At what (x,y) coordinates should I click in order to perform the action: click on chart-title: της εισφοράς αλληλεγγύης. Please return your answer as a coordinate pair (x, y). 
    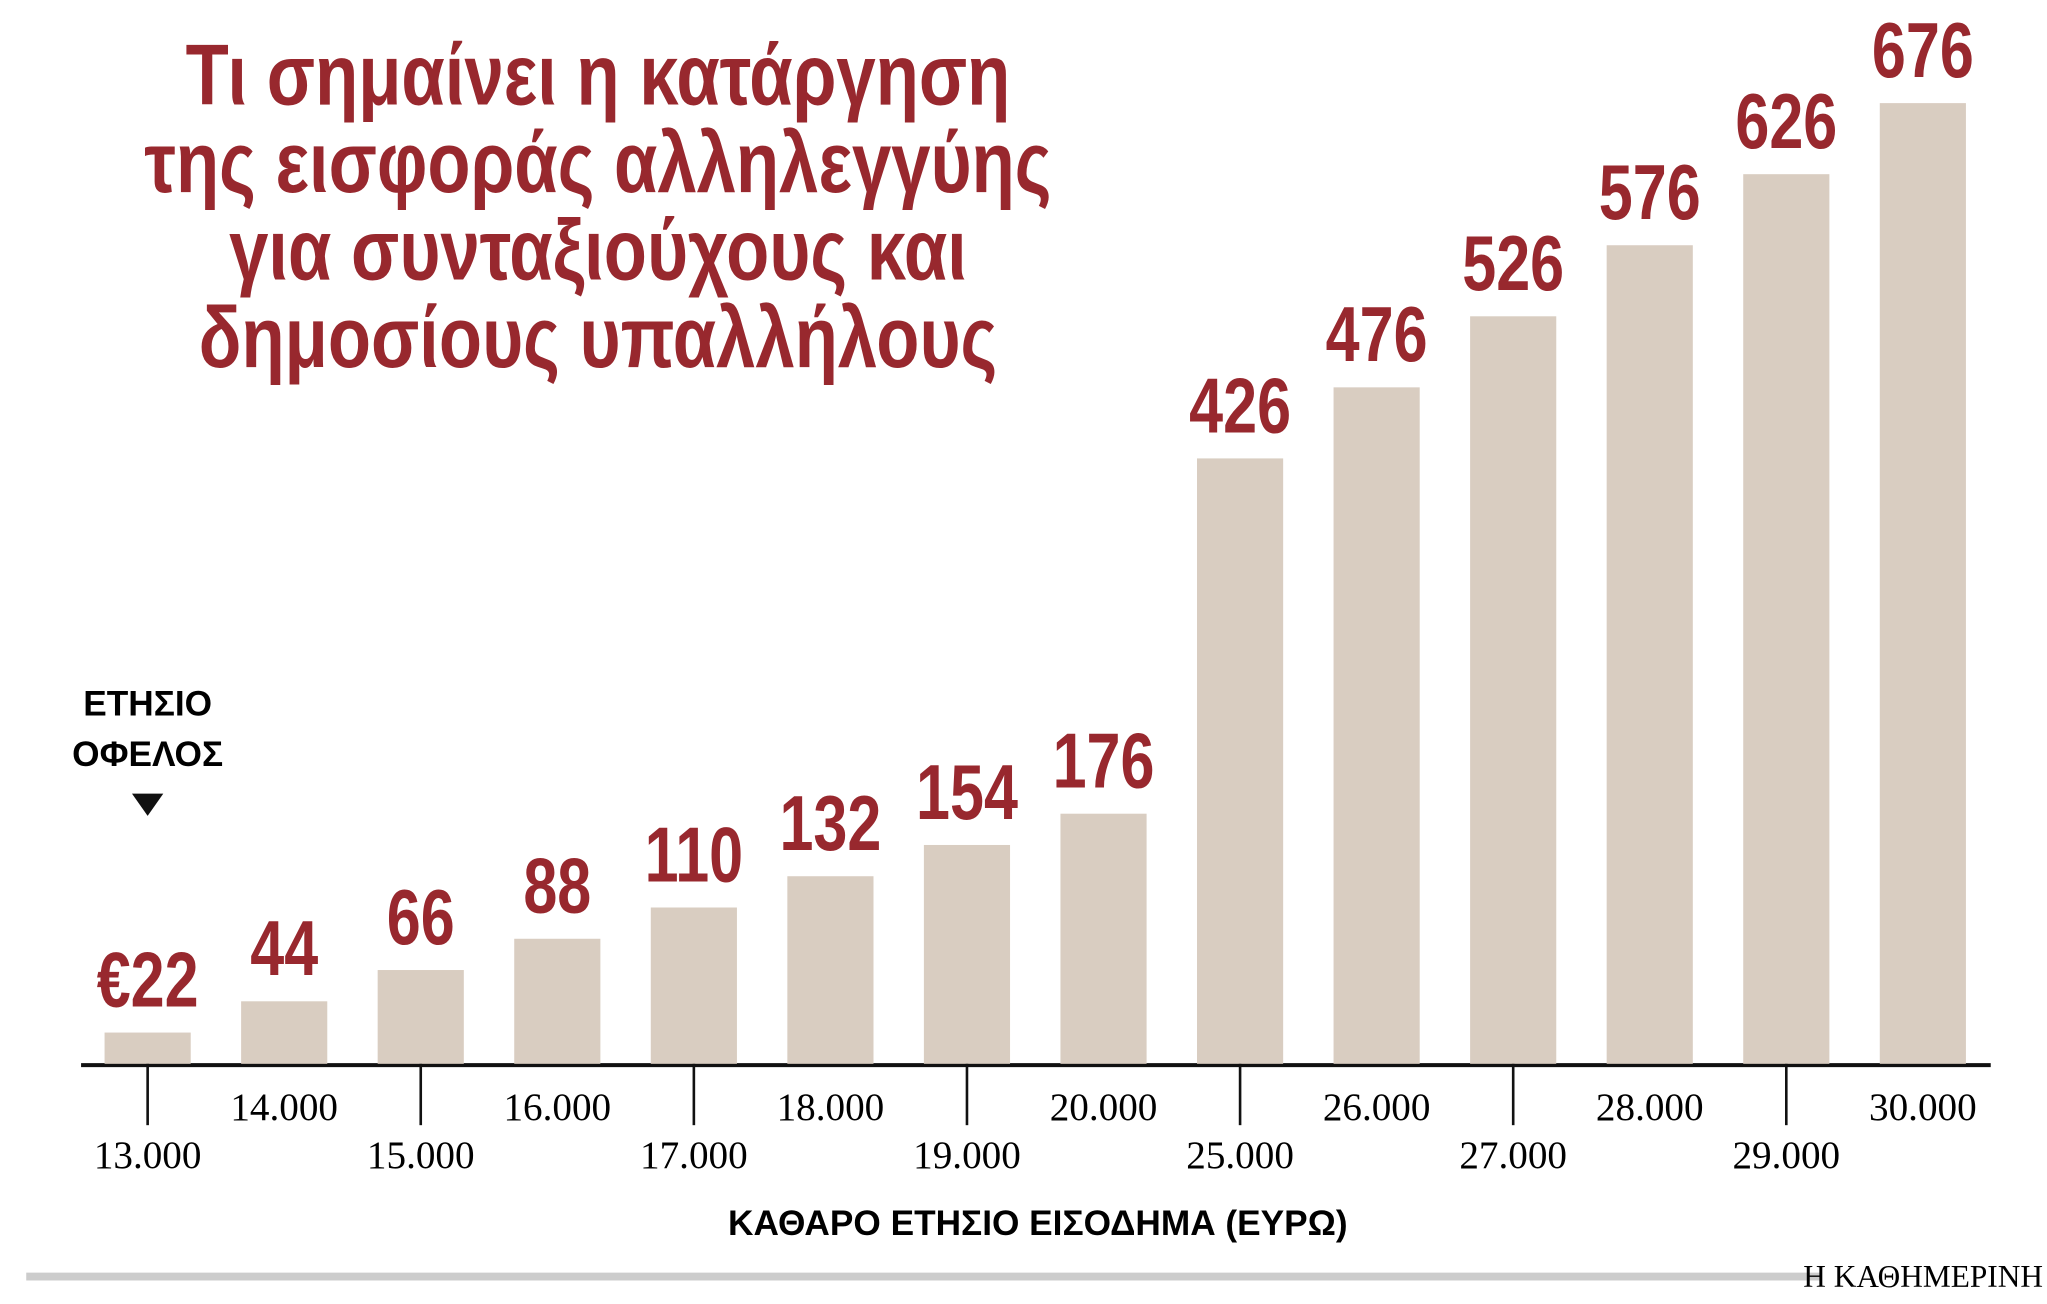
    Looking at the image, I should click on (597, 162).